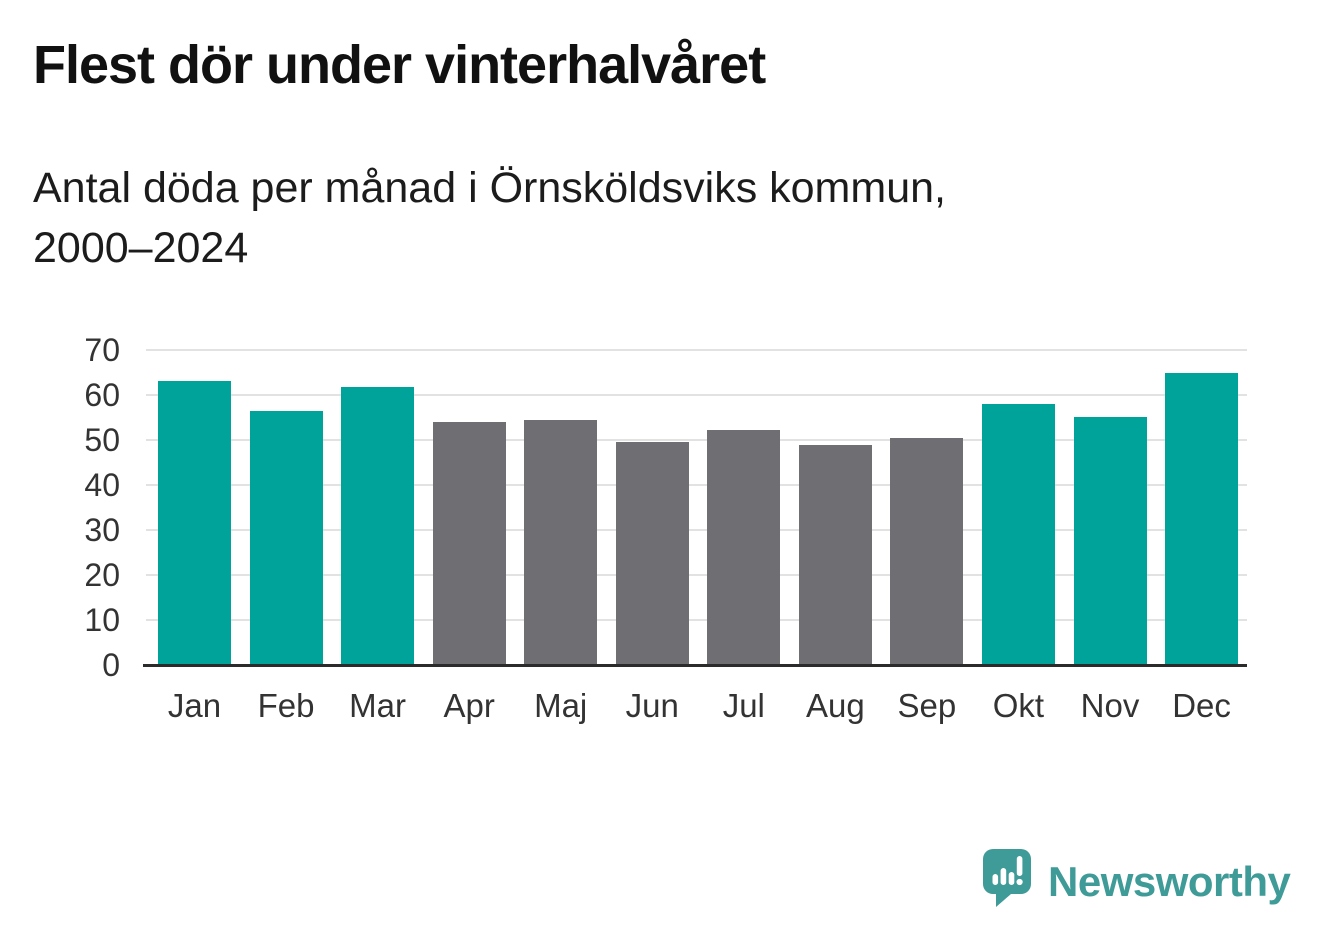  Describe the element at coordinates (102, 395) in the screenshot. I see `y-tick-60: 60` at that location.